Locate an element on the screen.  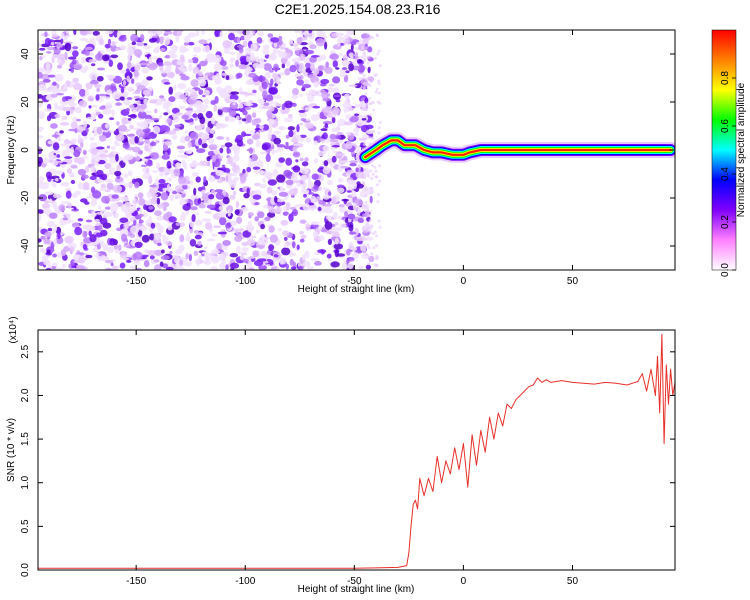
x-tick-label: 0 is located at coordinates (464, 281).